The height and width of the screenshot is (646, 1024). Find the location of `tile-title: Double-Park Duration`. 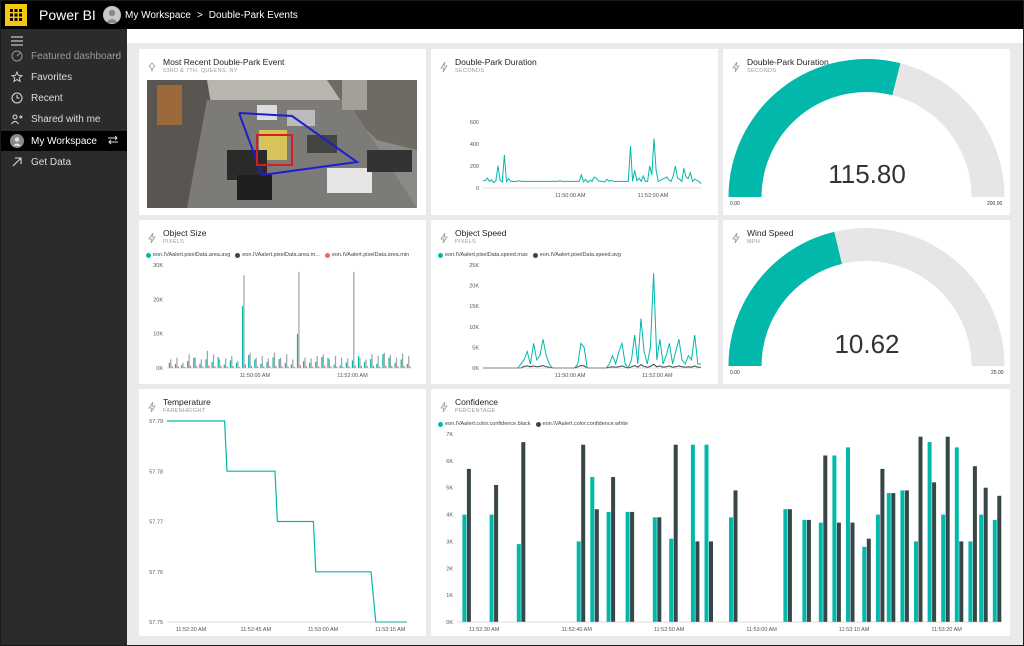

tile-title: Double-Park Duration is located at coordinates (496, 62).